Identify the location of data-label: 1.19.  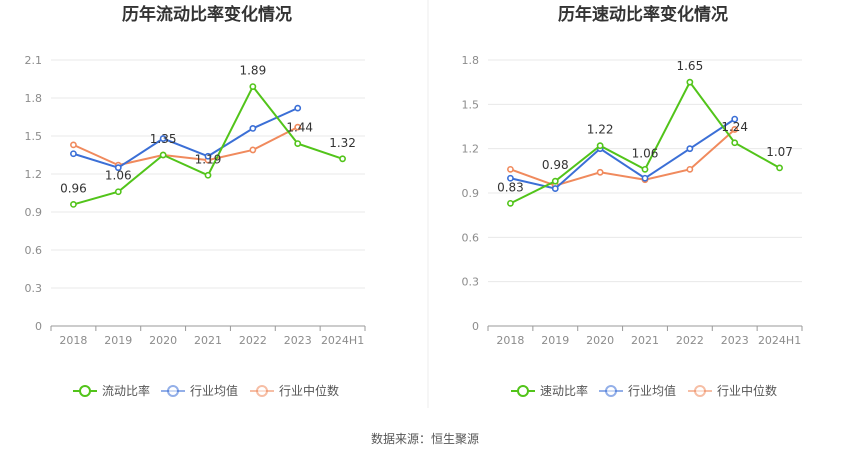
(208, 159).